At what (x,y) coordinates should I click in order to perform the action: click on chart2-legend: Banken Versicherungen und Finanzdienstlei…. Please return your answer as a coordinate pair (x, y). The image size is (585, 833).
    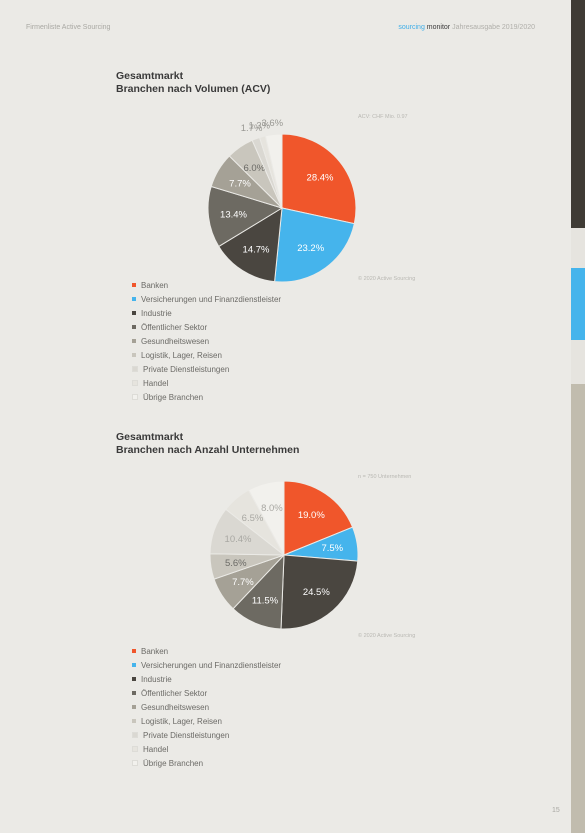
    Looking at the image, I should click on (206, 707).